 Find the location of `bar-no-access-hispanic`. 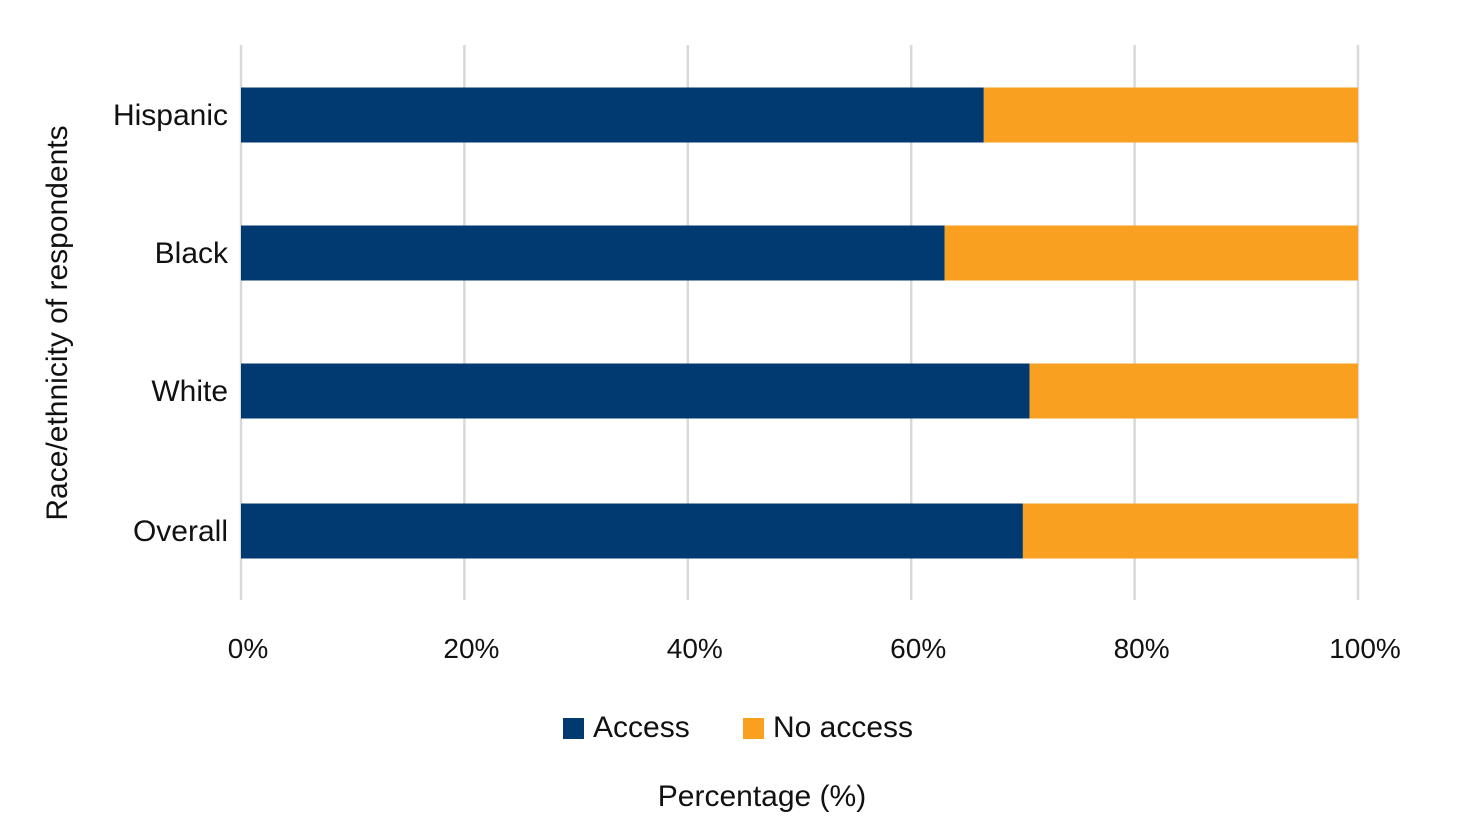

bar-no-access-hispanic is located at coordinates (1170, 115).